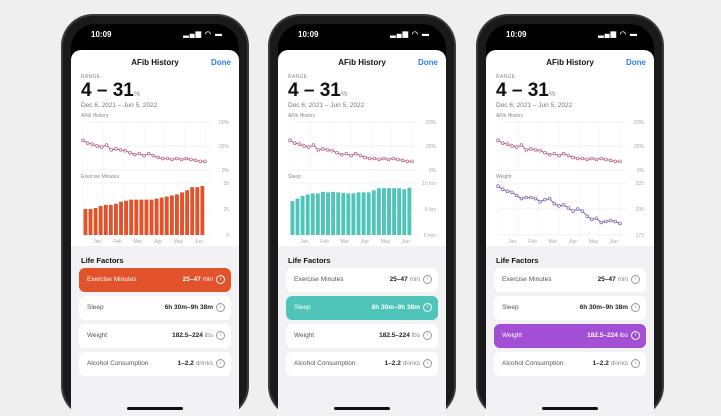  Describe the element at coordinates (640, 236) in the screenshot. I see `tick-label: 175` at that location.